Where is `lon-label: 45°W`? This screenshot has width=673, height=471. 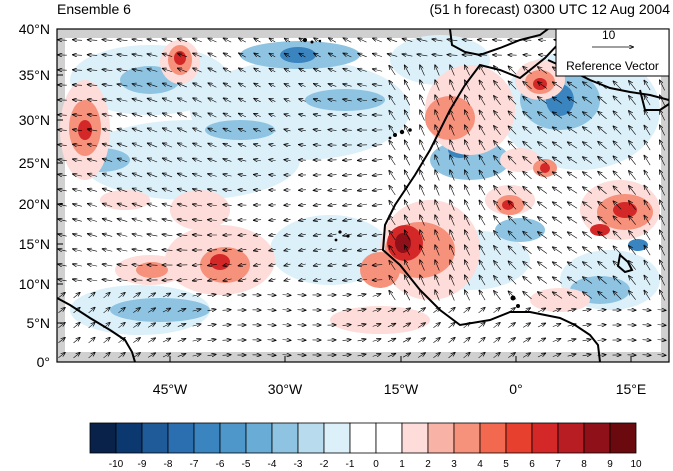 lon-label: 45°W is located at coordinates (170, 389).